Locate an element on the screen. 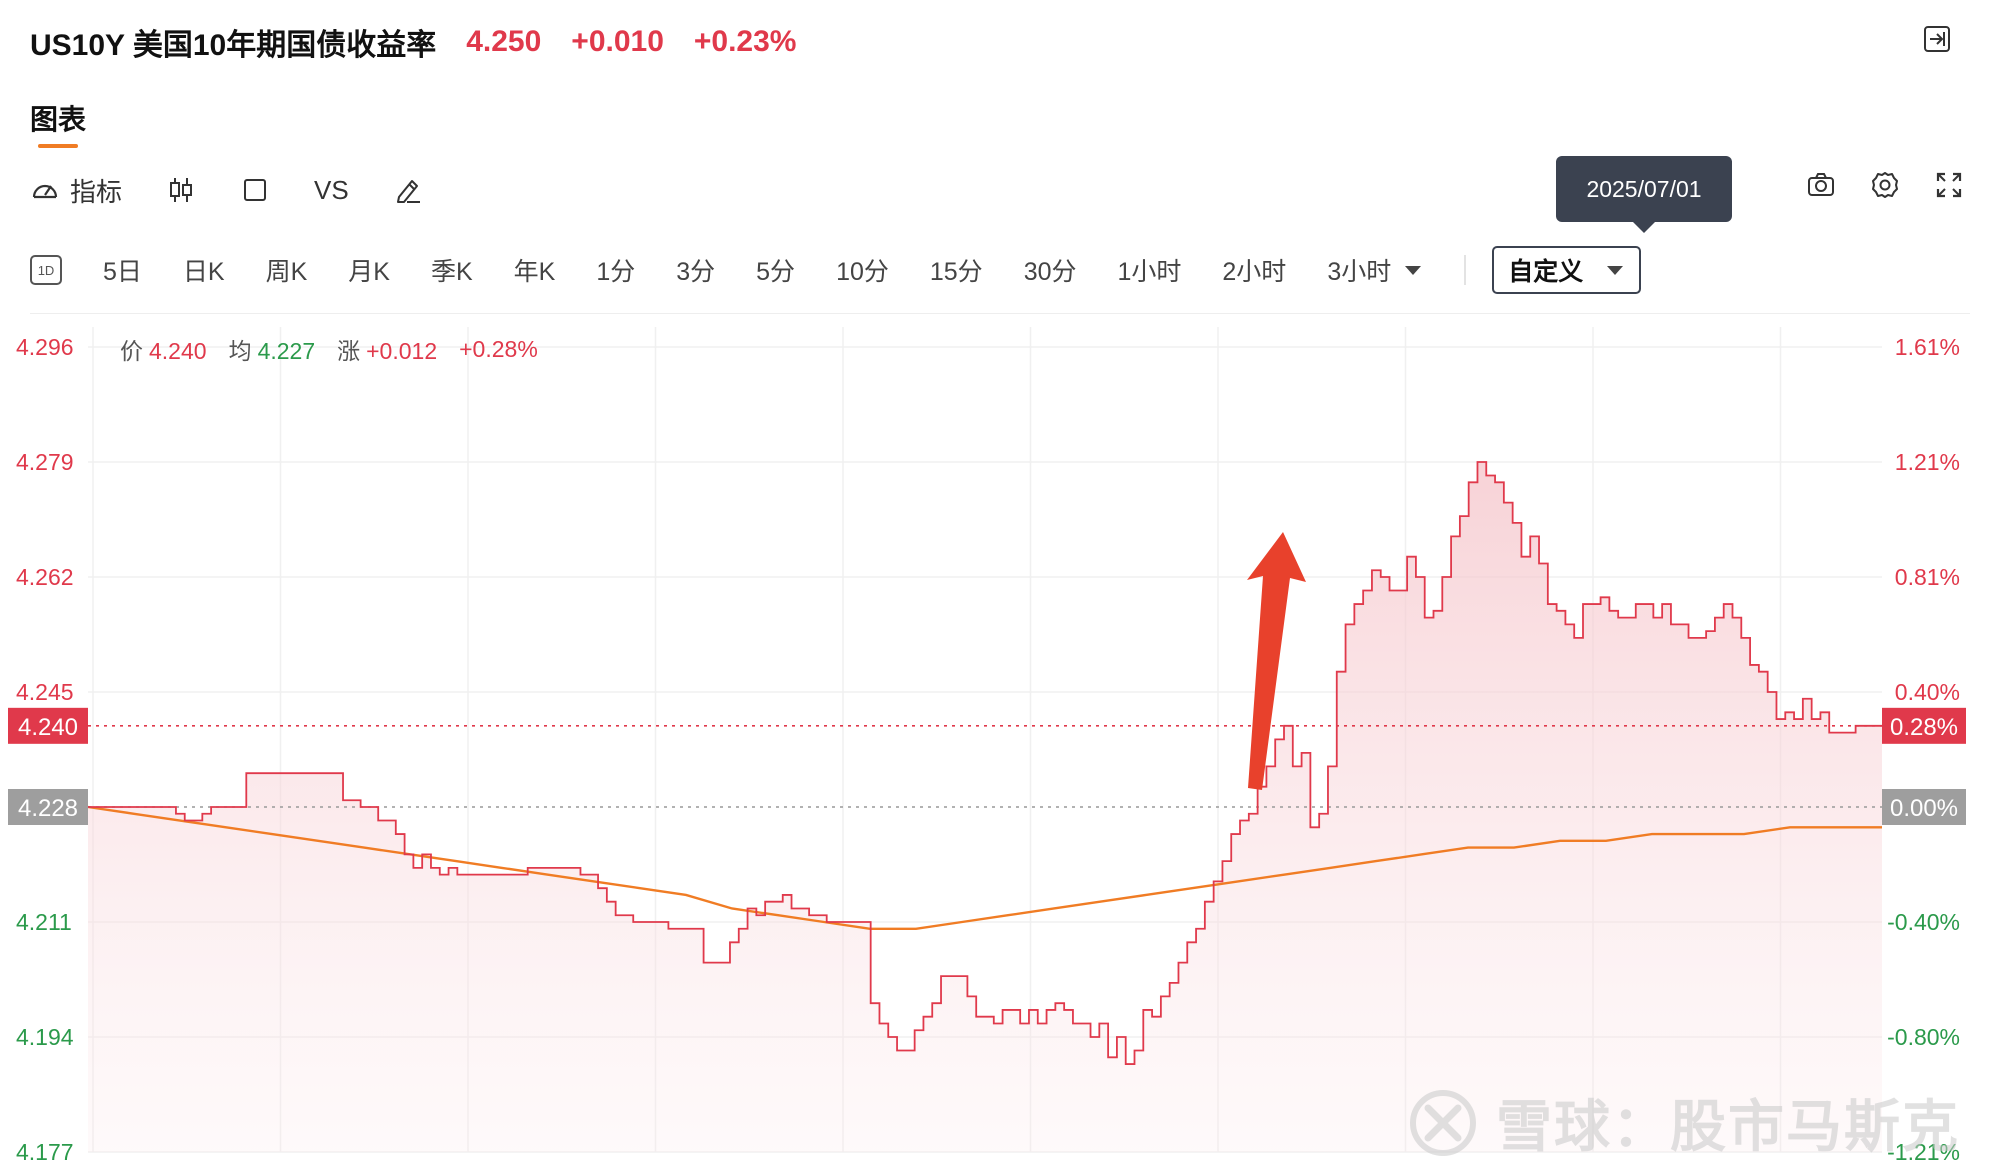  info-avg: 4.227 is located at coordinates (286, 351).